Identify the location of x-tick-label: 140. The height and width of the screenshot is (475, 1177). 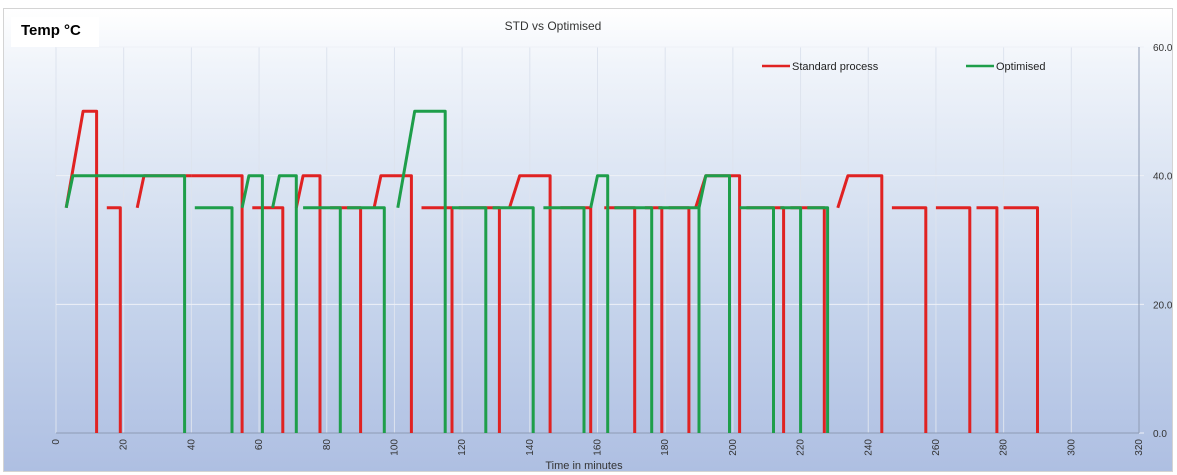
(530, 447).